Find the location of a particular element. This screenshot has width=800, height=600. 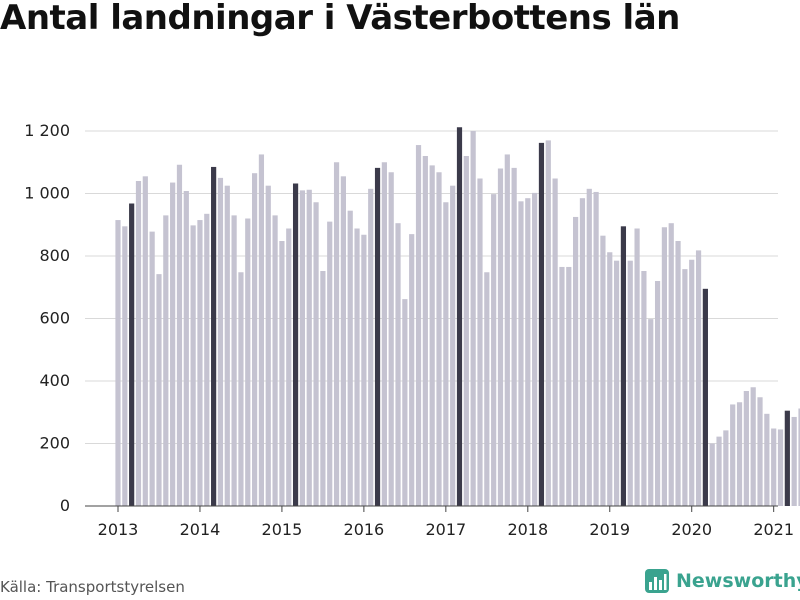

x-tick-label: 2021 is located at coordinates (773, 529).